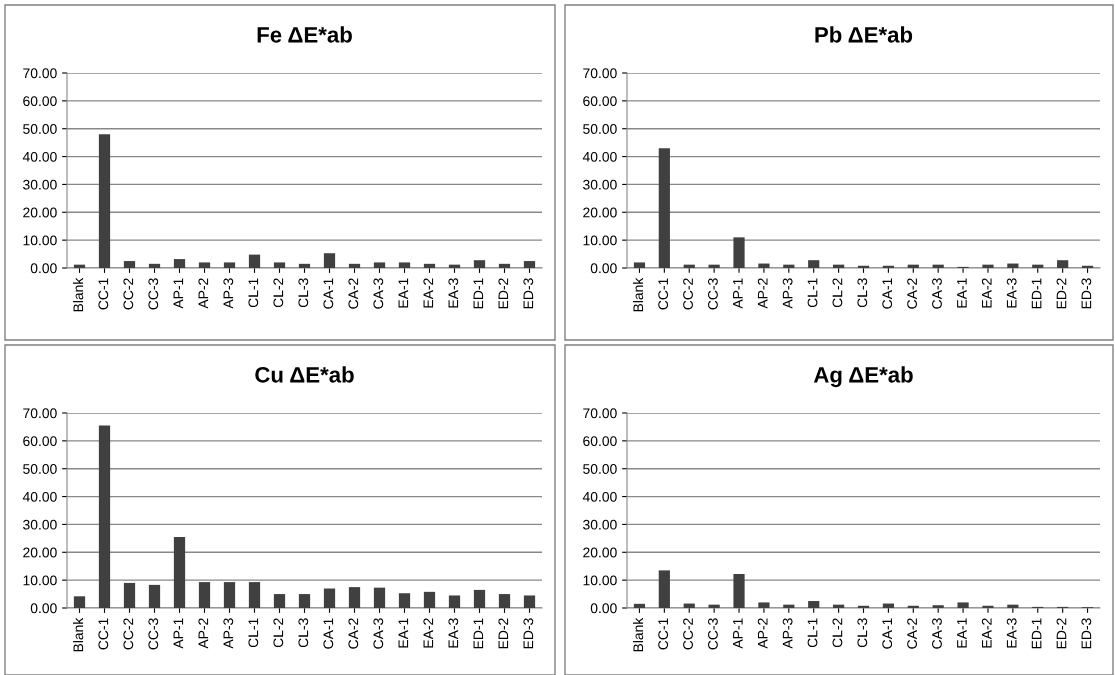 The image size is (1115, 675). Describe the element at coordinates (599, 496) in the screenshot. I see `y-tick-label: 40.00` at that location.